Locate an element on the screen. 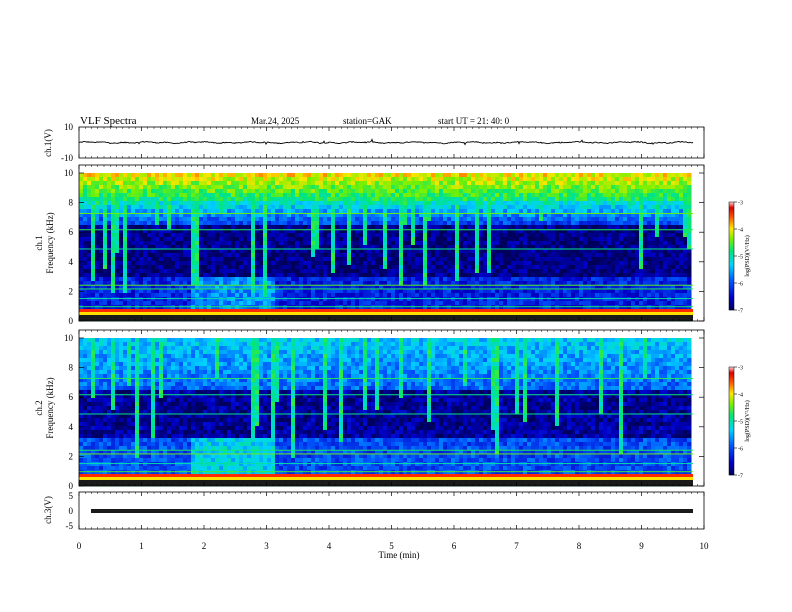  ch2-colorbar-label: log(PSD)(V²/Hz) is located at coordinates (747, 420).